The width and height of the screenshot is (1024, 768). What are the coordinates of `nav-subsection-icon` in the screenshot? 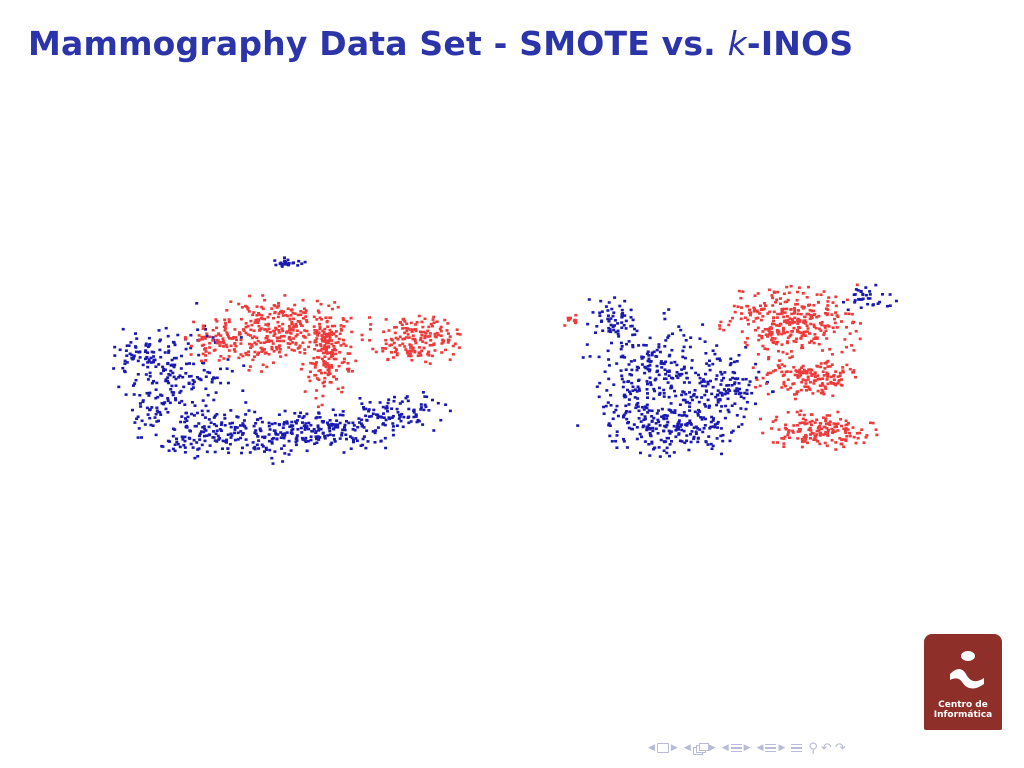 It's located at (700, 748).